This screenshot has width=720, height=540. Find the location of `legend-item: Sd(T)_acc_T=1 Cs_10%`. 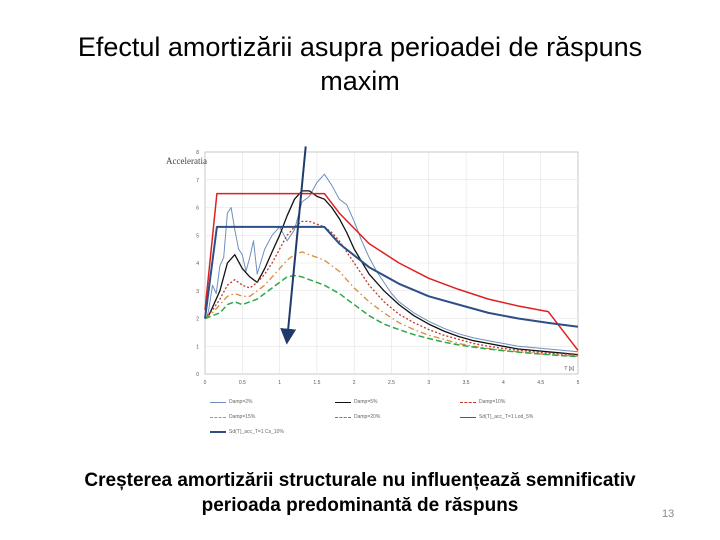

legend-item: Sd(T)_acc_T=1 Cs_10% is located at coordinates (247, 432).